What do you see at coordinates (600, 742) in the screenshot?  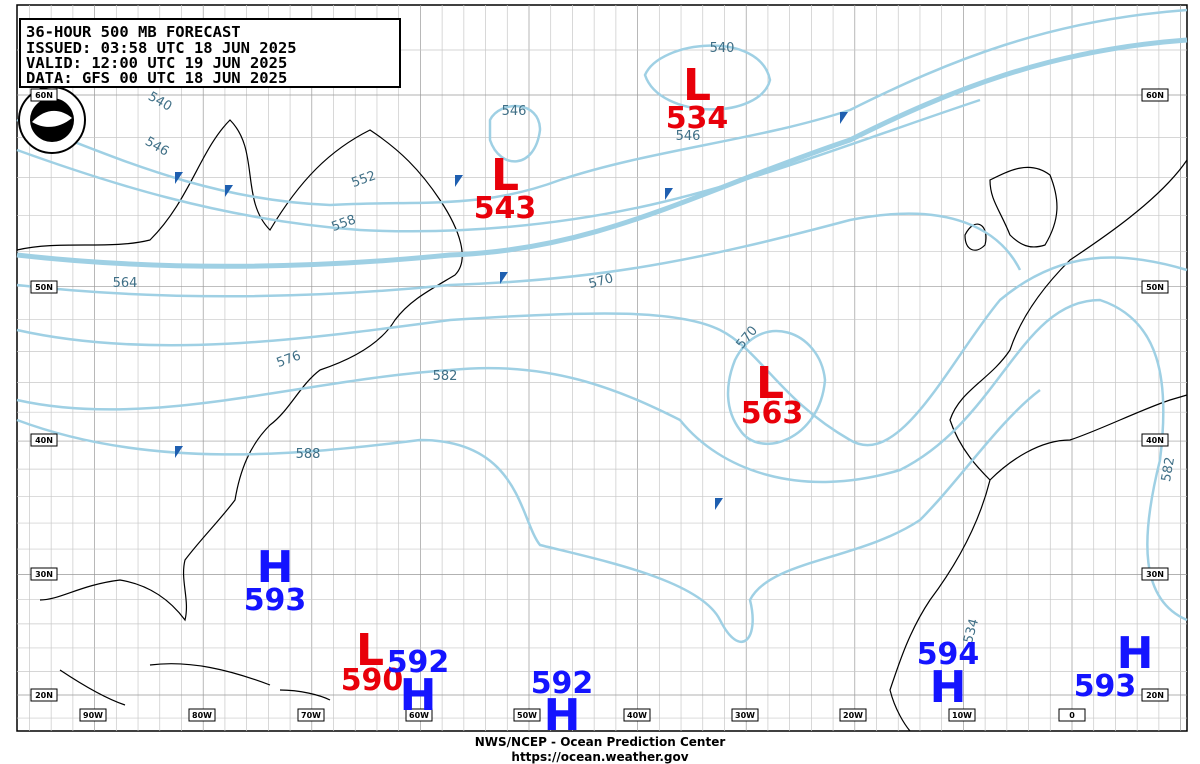 I see `footer-line: NWS/NCEP - Ocean Prediction Center` at bounding box center [600, 742].